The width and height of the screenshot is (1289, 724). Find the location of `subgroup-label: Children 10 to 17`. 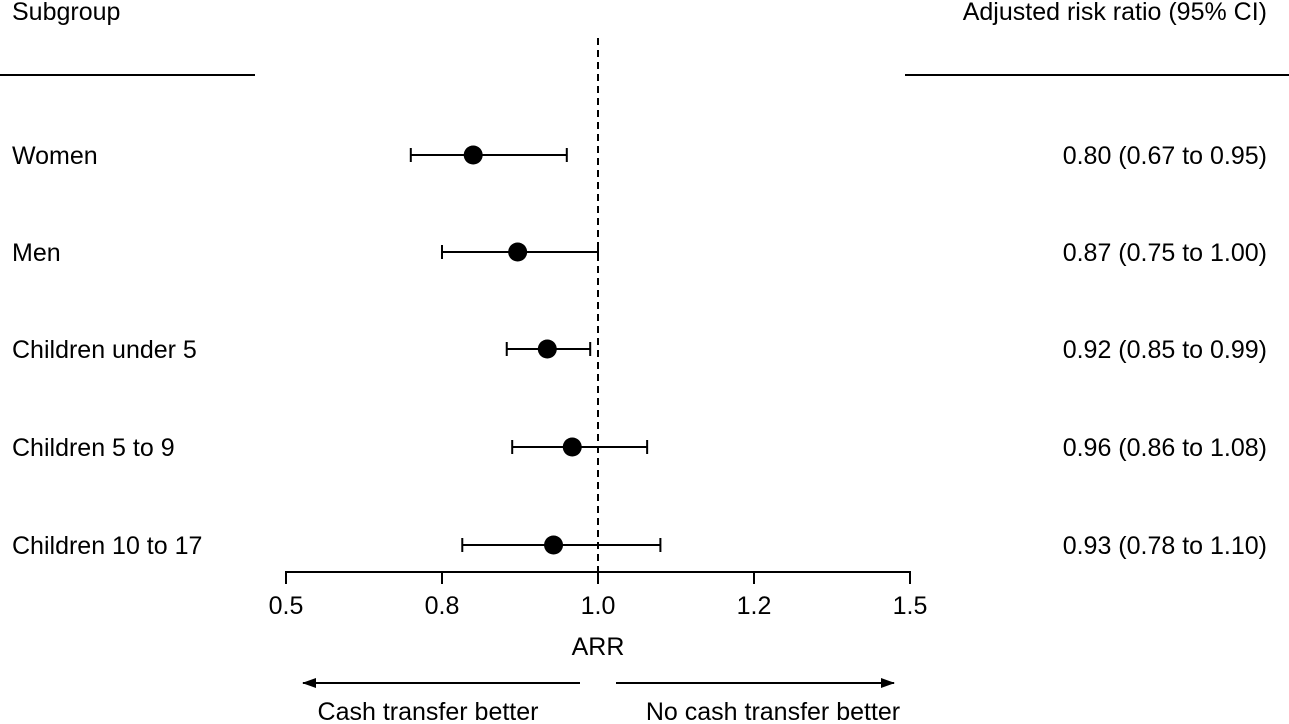

subgroup-label: Children 10 to 17 is located at coordinates (107, 546).